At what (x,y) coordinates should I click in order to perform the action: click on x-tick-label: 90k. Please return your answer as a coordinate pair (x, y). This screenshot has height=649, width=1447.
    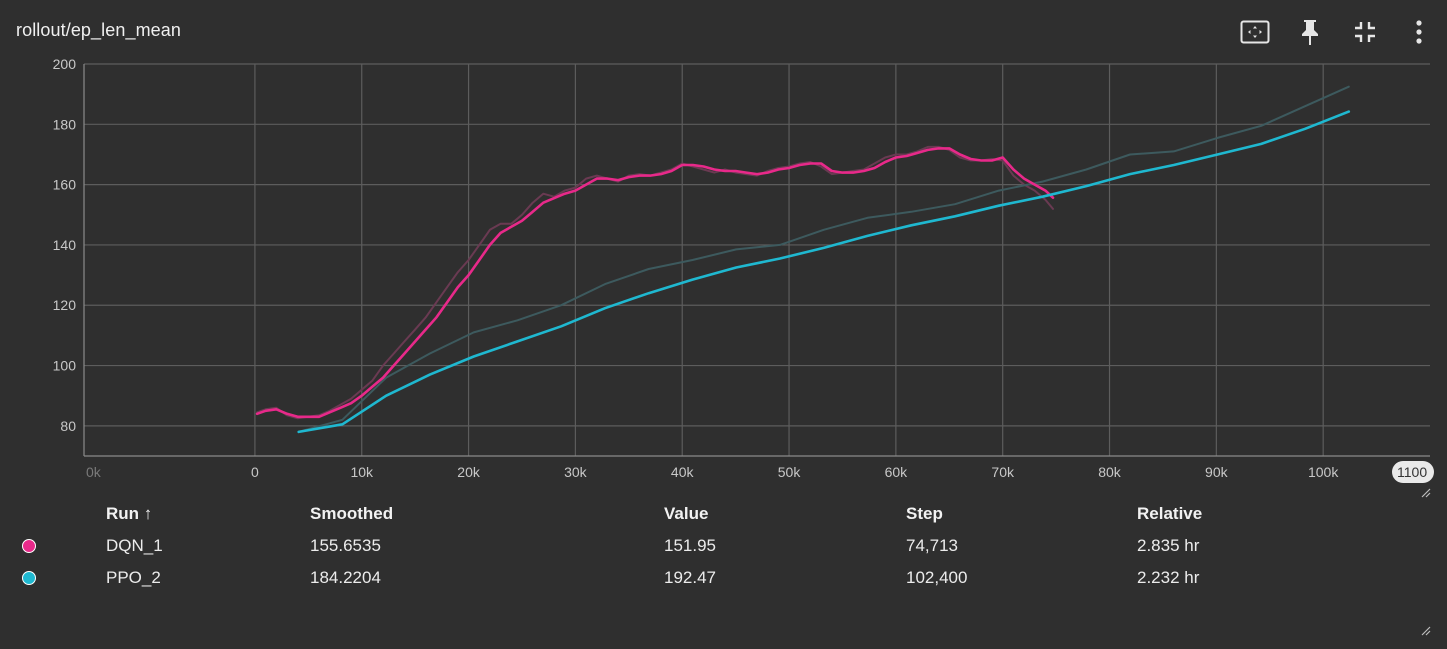
    Looking at the image, I should click on (1217, 472).